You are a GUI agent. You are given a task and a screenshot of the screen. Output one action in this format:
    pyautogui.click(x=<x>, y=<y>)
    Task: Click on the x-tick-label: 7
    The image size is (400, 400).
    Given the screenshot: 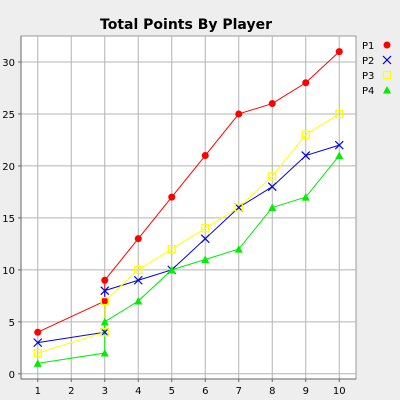 What is the action you would take?
    pyautogui.click(x=239, y=391)
    